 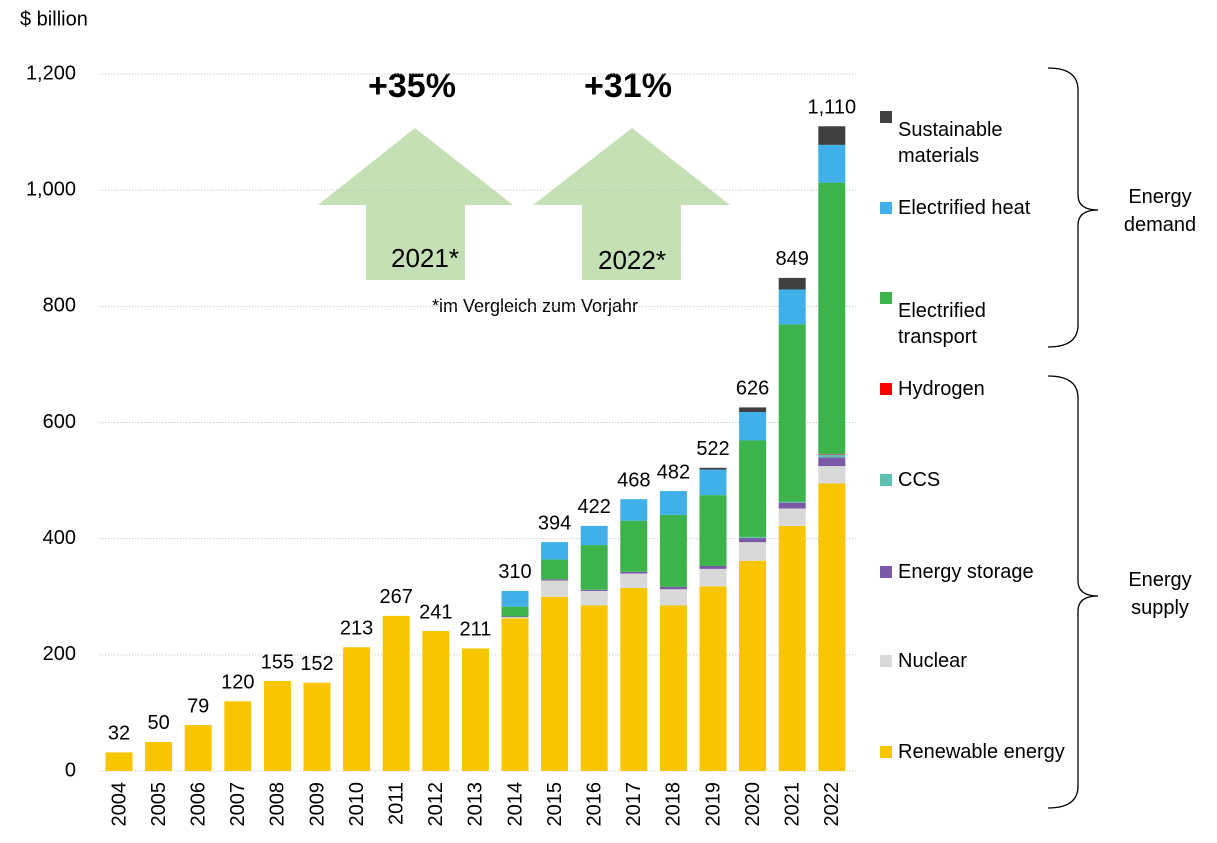 What do you see at coordinates (237, 683) in the screenshot?
I see `total-label: 120` at bounding box center [237, 683].